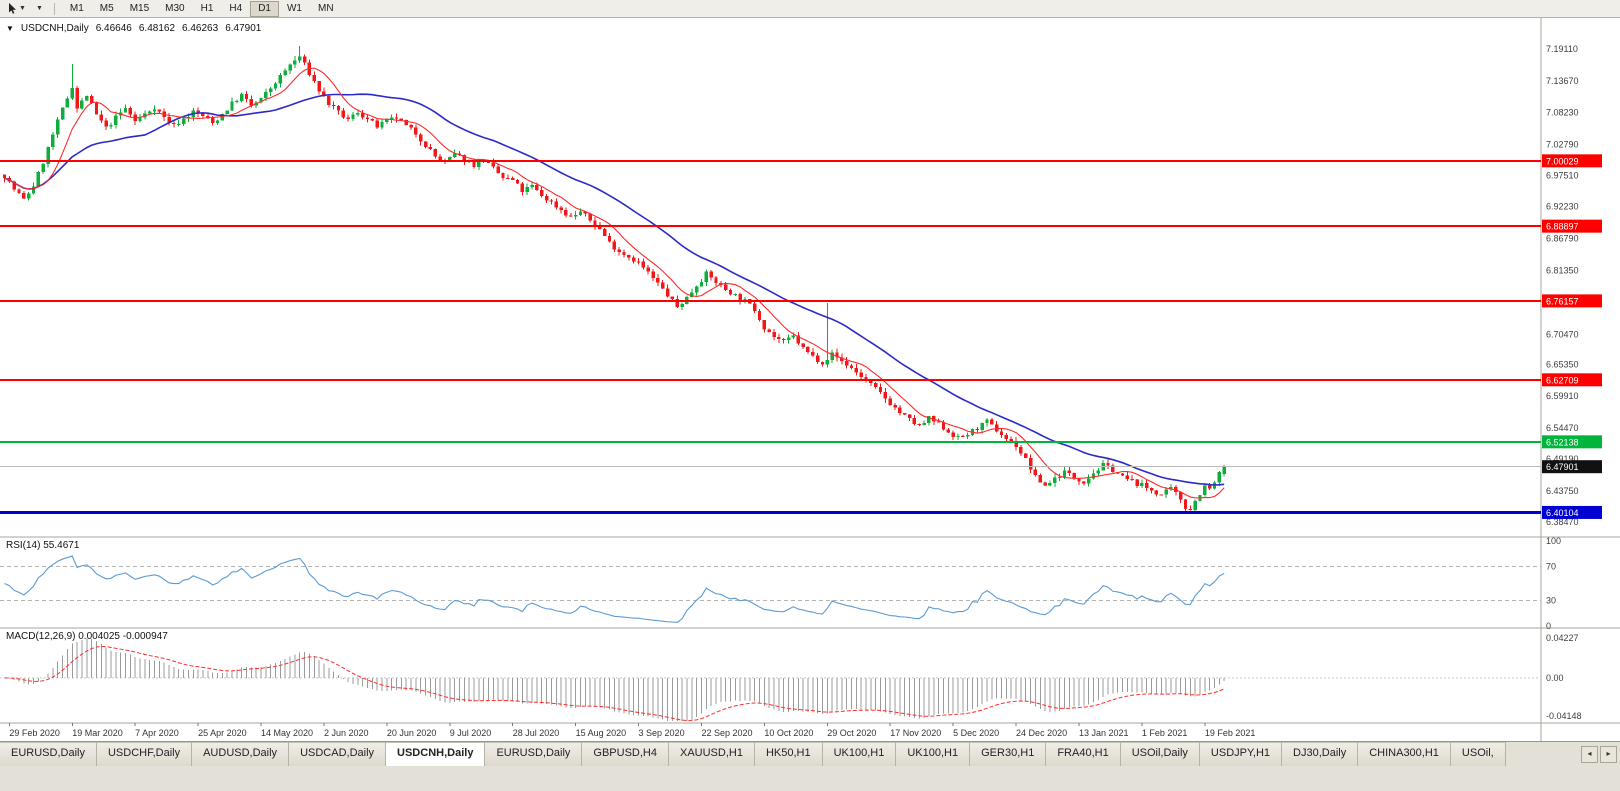  I want to click on chart-quick-nav-icon: ▼, so click(10, 28).